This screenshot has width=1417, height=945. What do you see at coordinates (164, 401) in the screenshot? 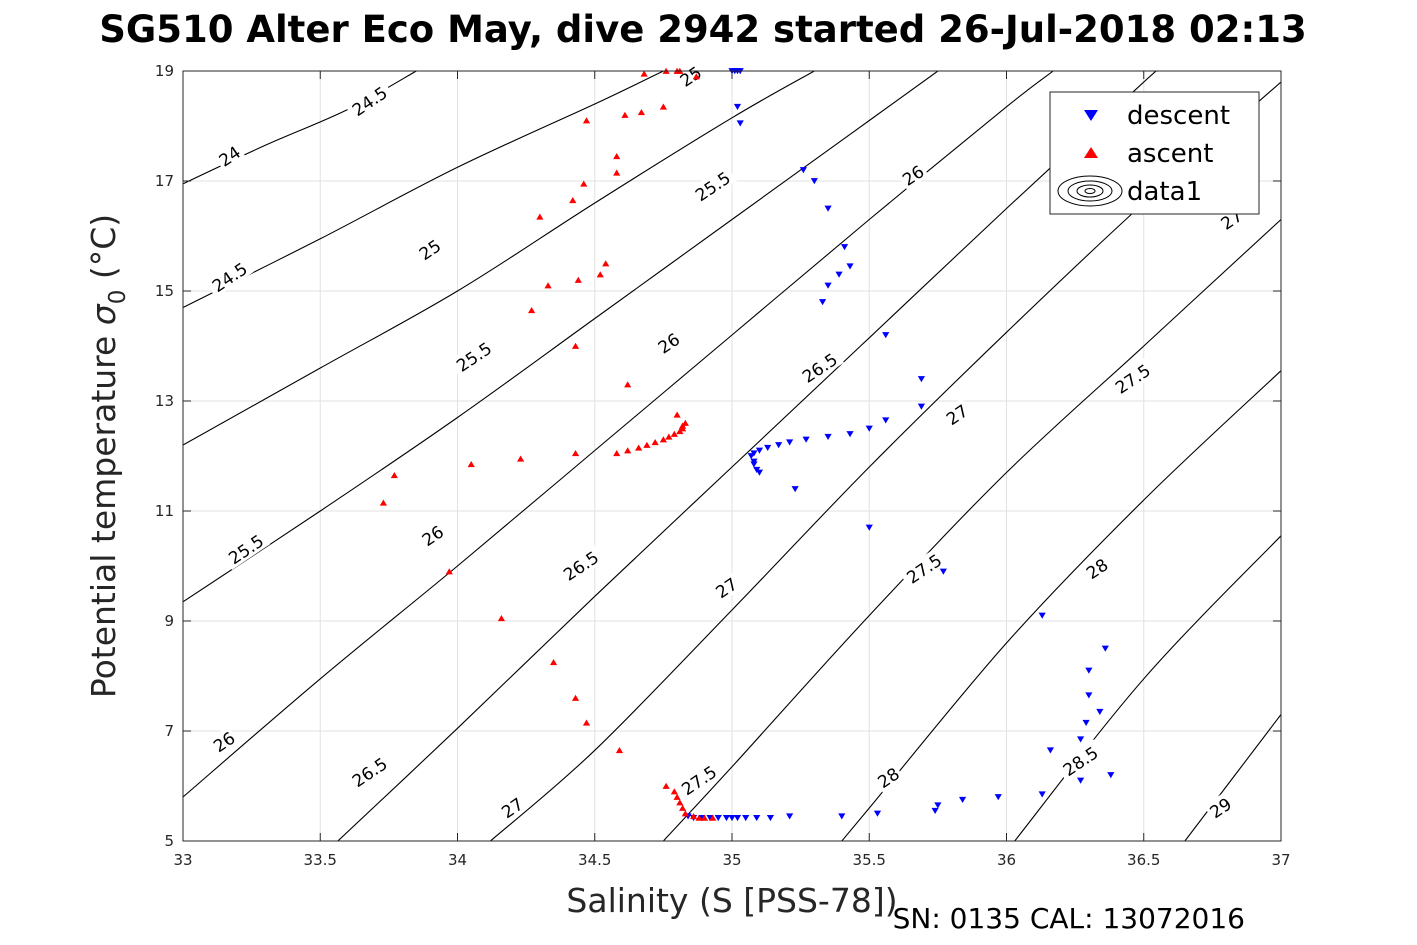
I see `y-tick-label: 13` at bounding box center [164, 401].